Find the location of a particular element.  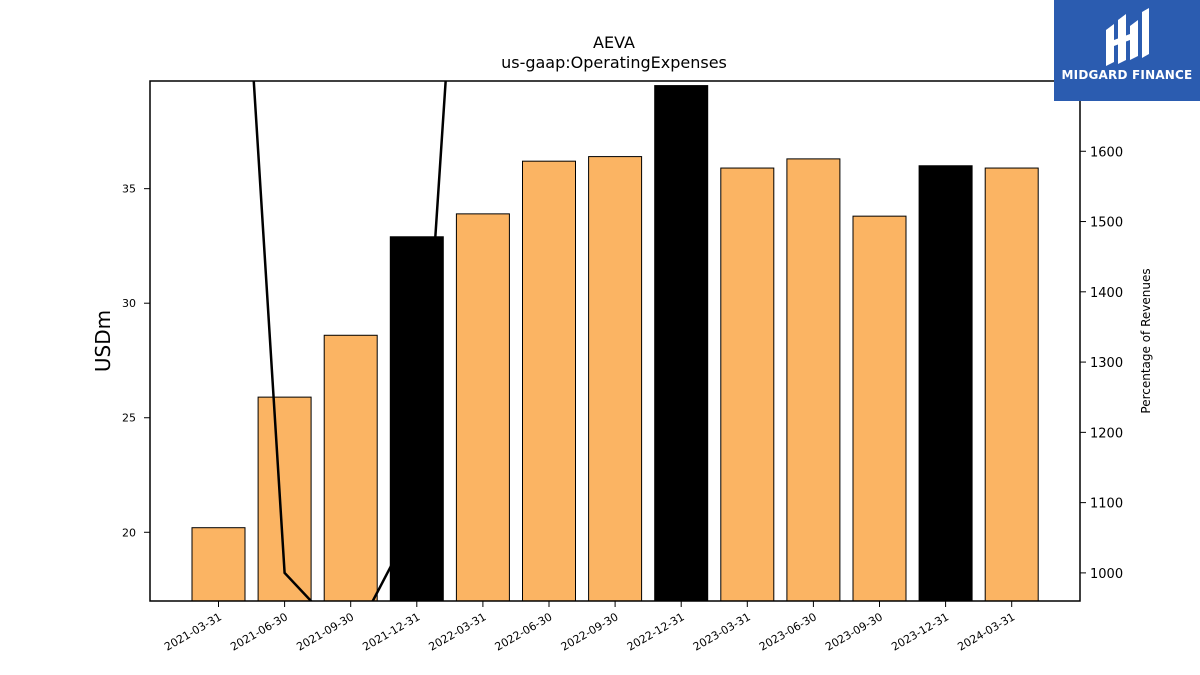

line-series-path is located at coordinates (349, 341).